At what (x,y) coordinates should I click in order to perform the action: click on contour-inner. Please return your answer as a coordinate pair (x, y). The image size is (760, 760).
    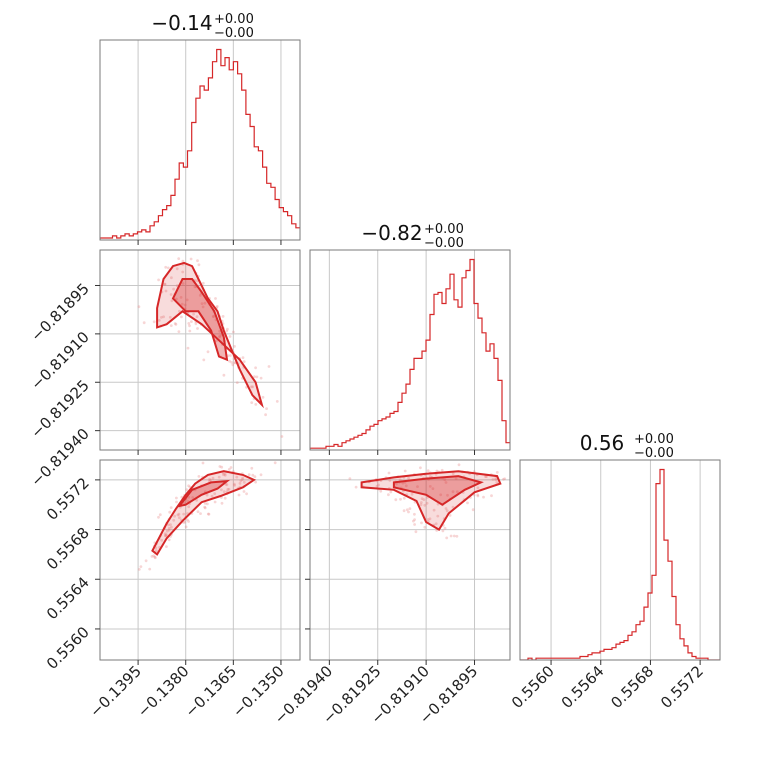
    Looking at the image, I should click on (438, 490).